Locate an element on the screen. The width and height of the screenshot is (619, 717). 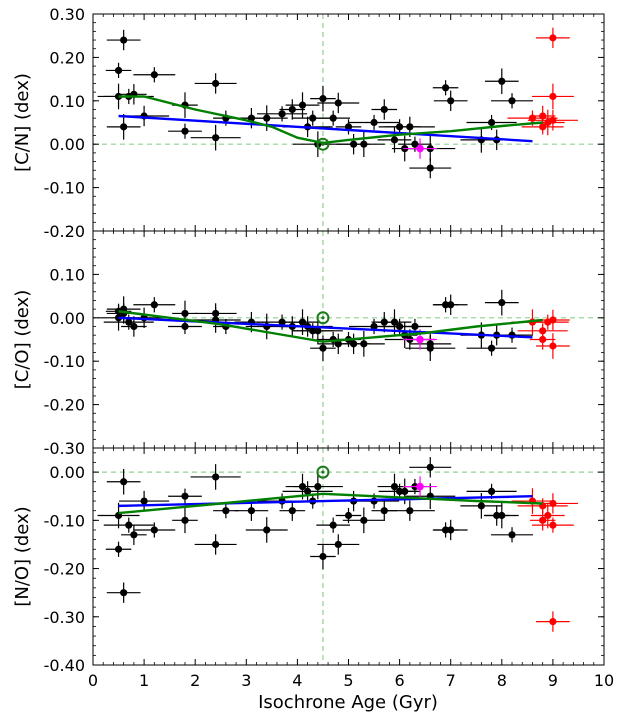
x-tick-label: 4 is located at coordinates (297, 680).